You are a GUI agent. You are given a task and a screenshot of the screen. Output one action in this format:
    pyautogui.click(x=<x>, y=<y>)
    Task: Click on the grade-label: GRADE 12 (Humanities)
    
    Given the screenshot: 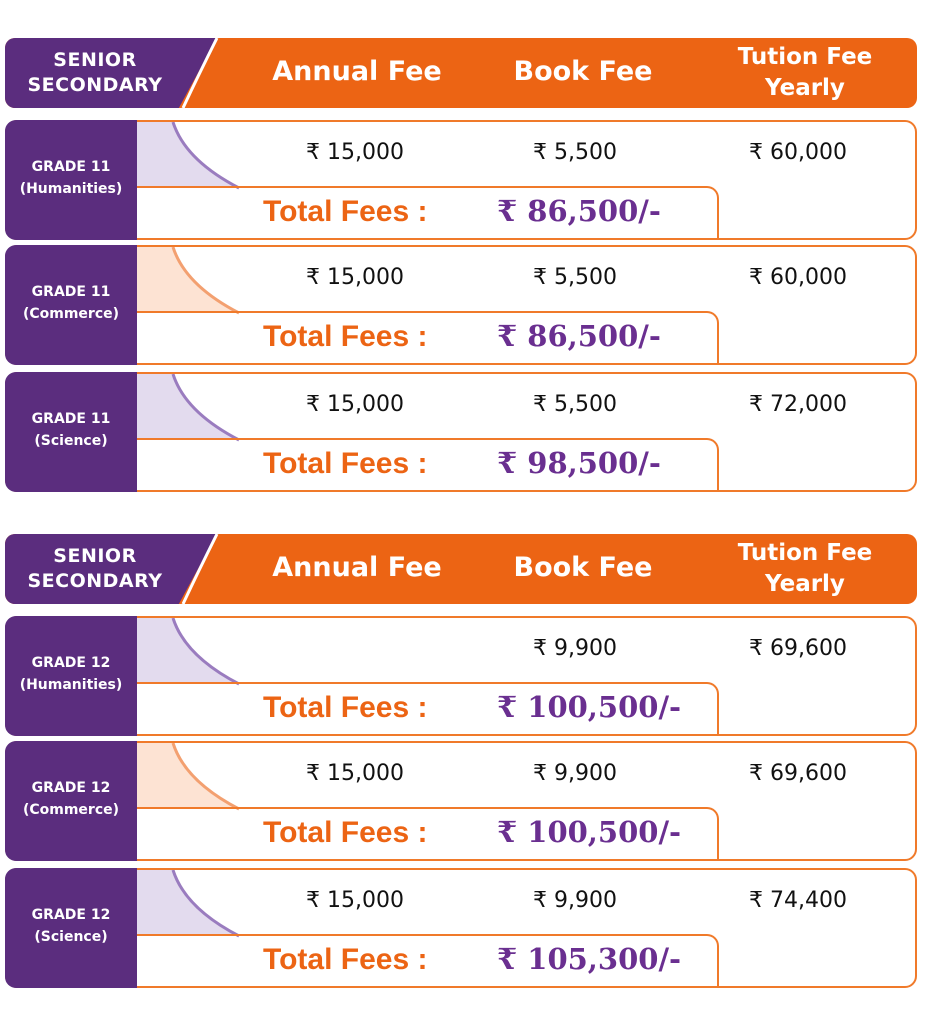 What is the action you would take?
    pyautogui.click(x=71, y=674)
    